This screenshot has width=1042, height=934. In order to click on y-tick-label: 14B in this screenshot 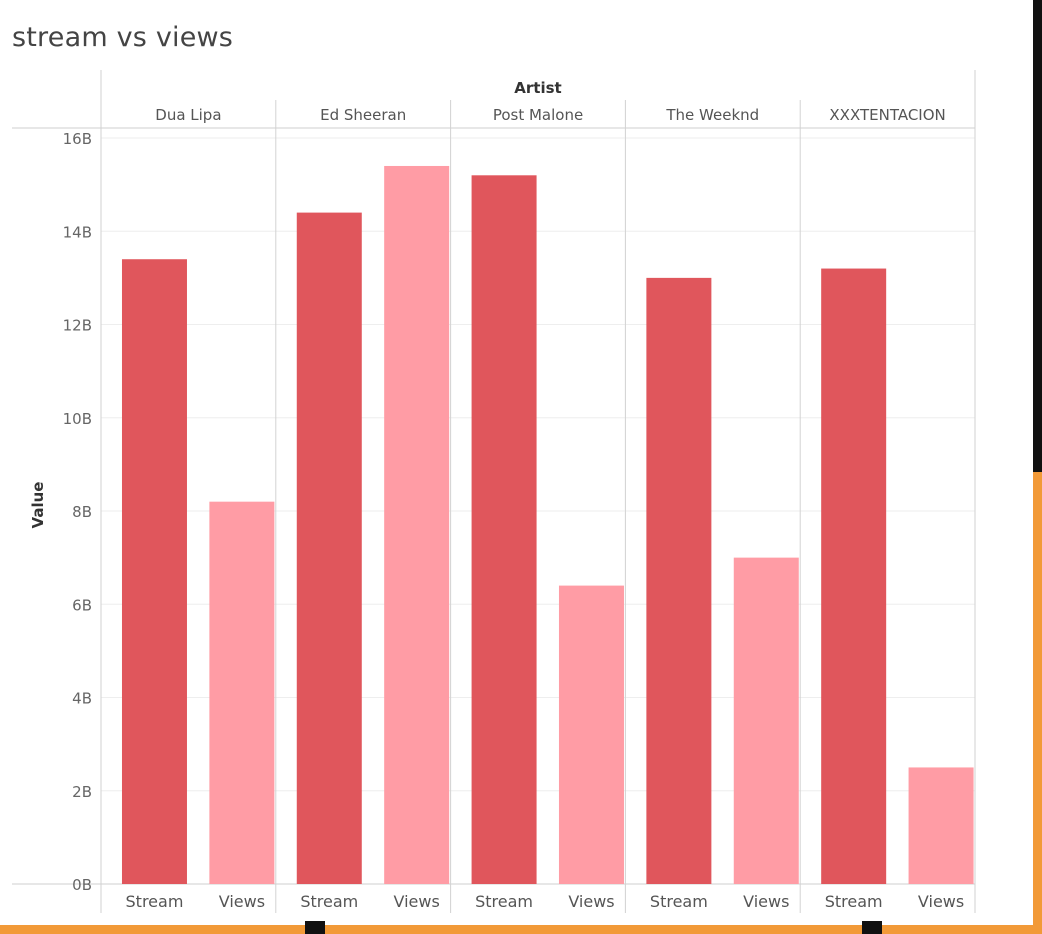, I will do `click(77, 232)`.